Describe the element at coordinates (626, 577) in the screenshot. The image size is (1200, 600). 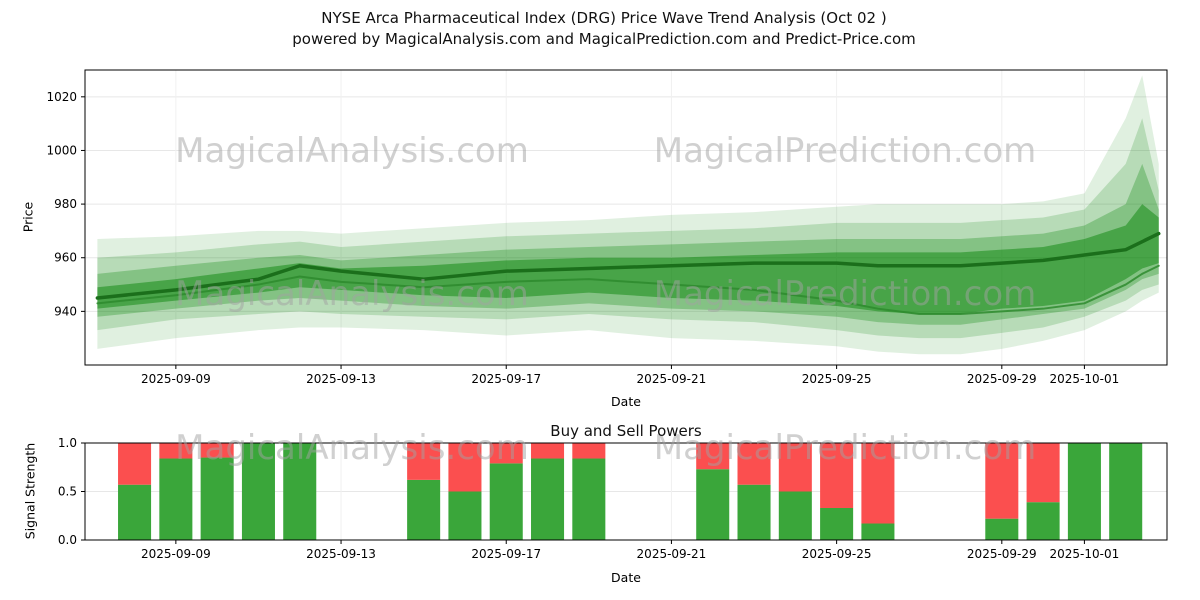
I see `signal-x-axis-label: Date` at that location.